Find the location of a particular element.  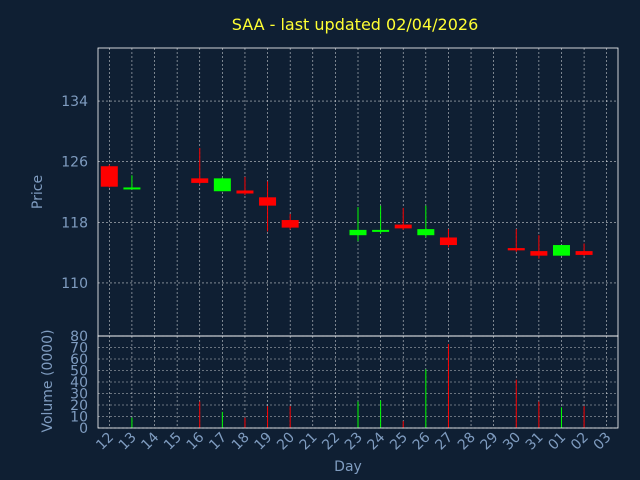

x-tick-label: 30 is located at coordinates (512, 442).